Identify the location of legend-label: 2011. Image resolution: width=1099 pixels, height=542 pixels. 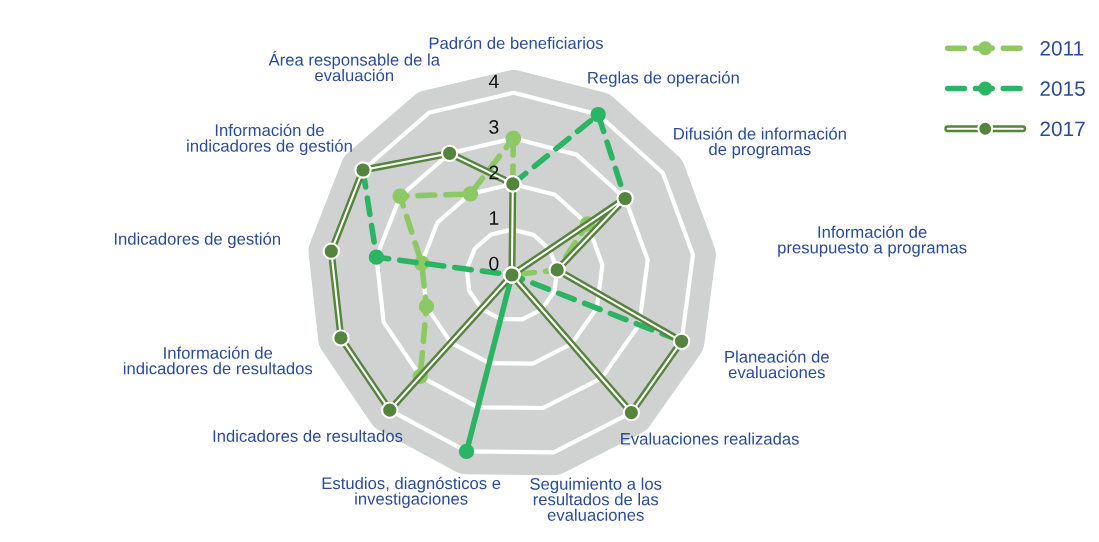
(1062, 48).